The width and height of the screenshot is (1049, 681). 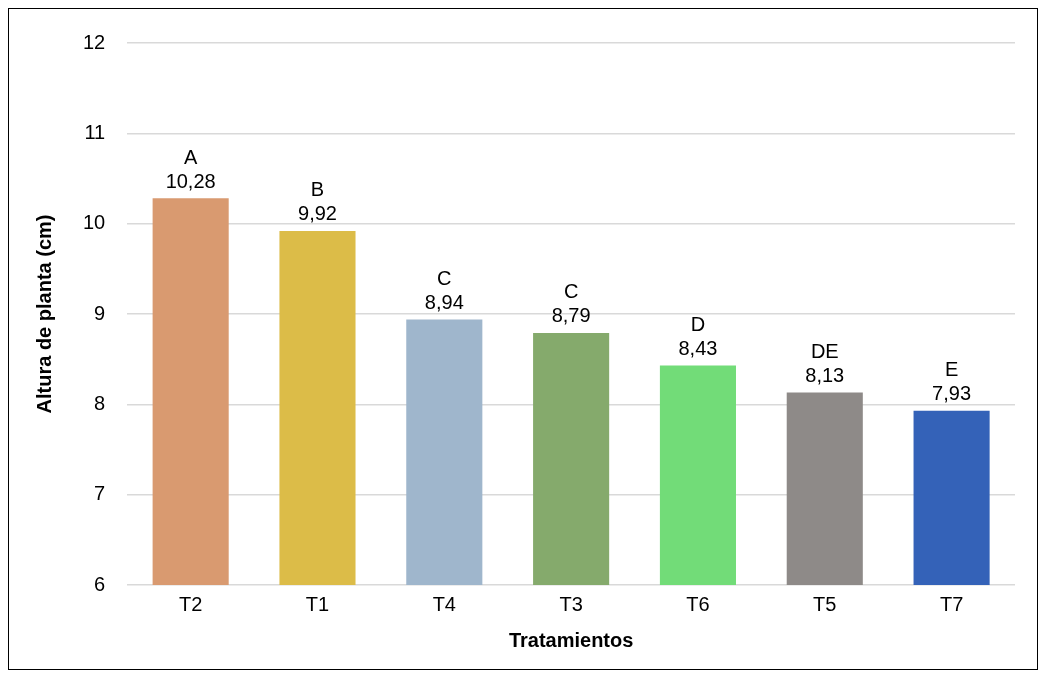 What do you see at coordinates (190, 180) in the screenshot?
I see `data-label: 10,28` at bounding box center [190, 180].